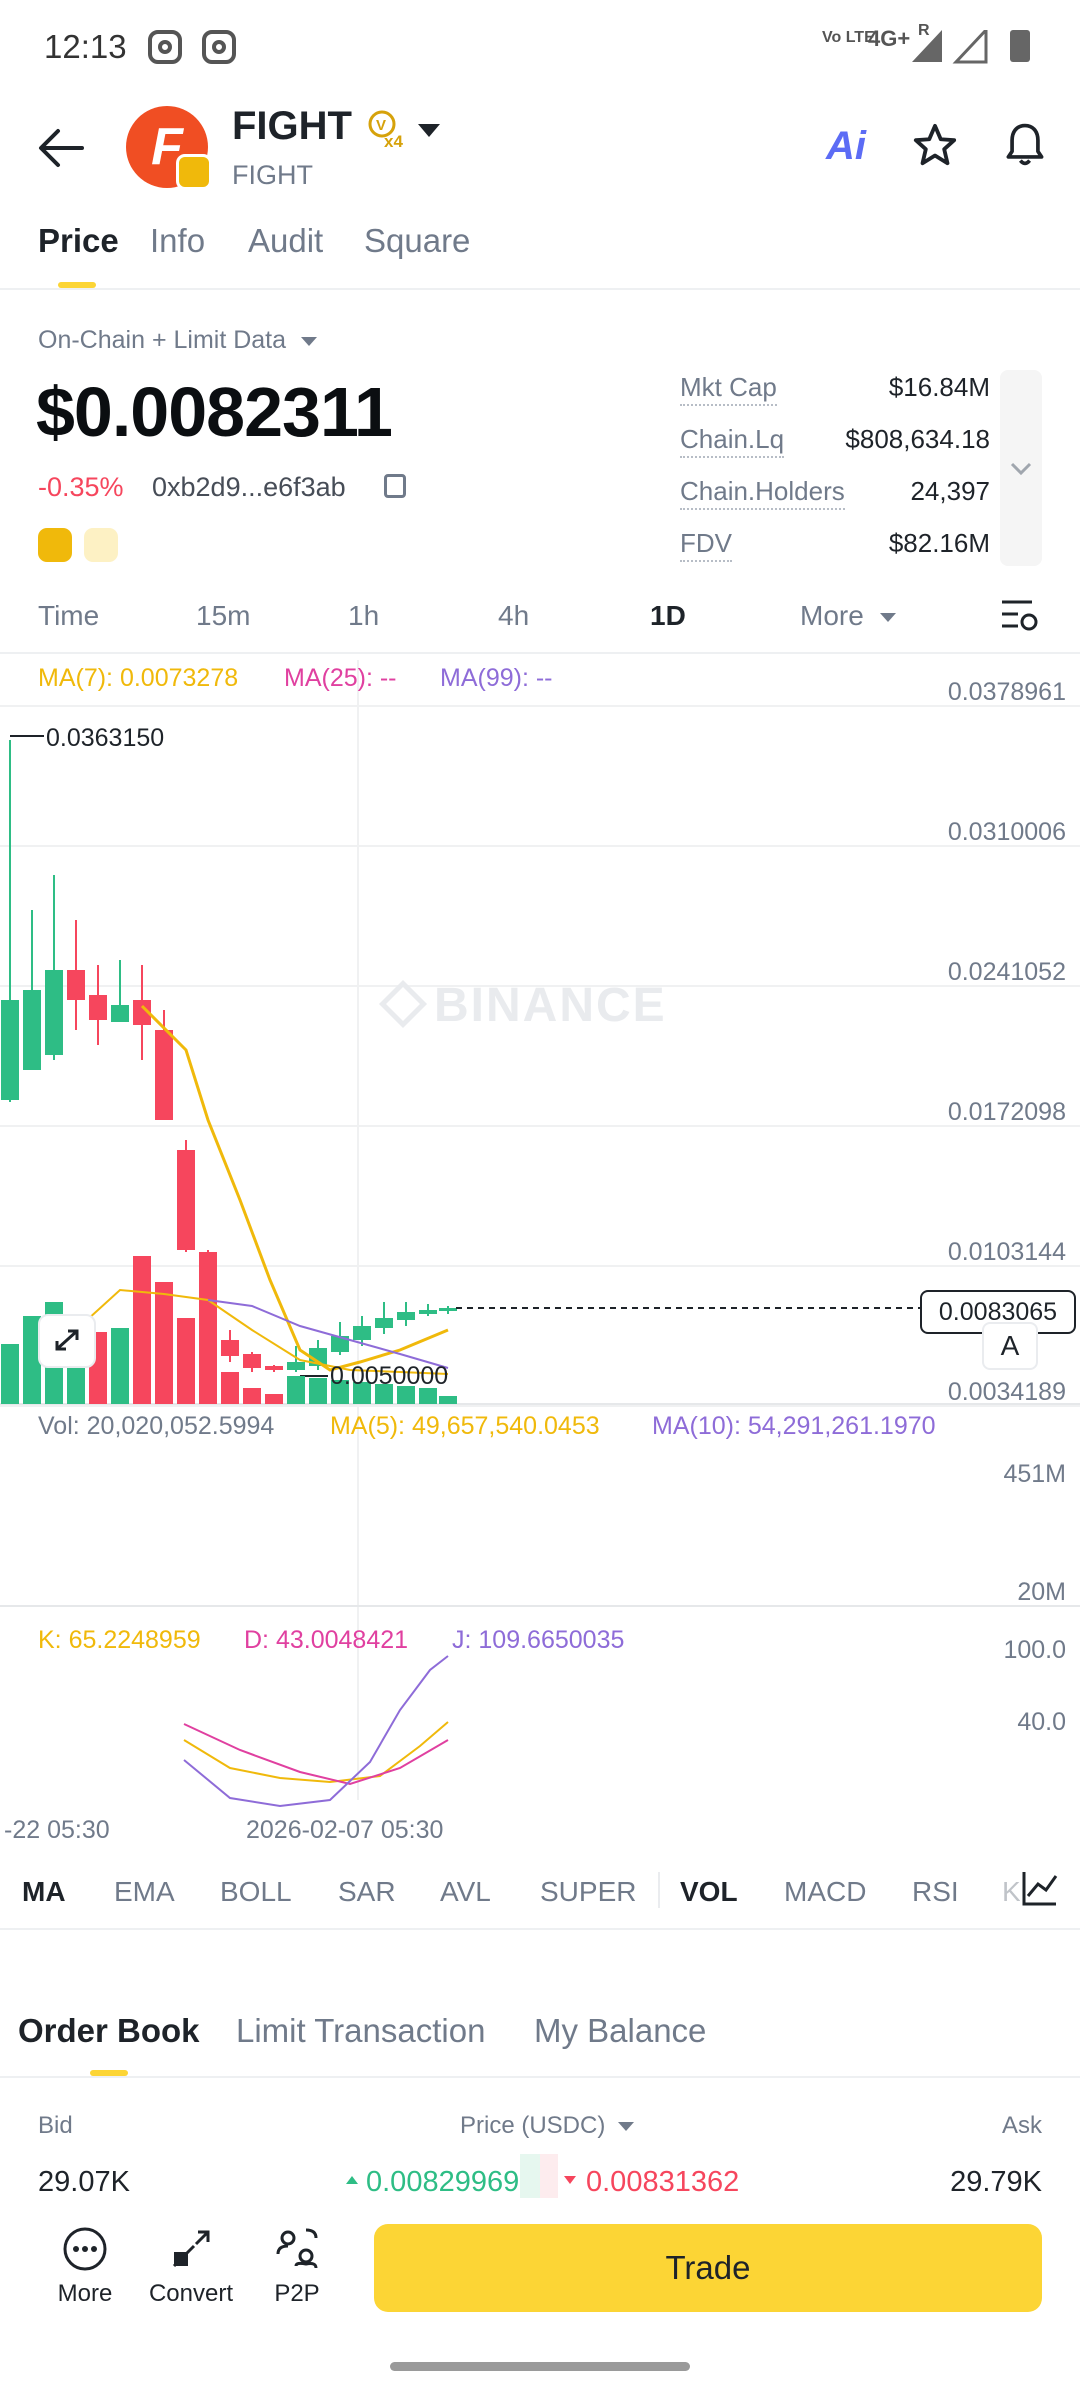  I want to click on price-change: -0.35%, so click(81, 487).